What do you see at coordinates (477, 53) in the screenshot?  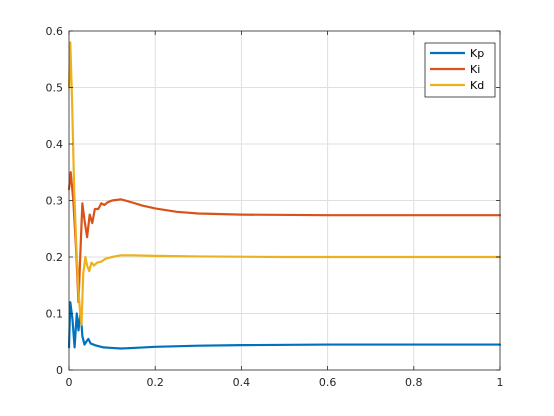 I see `legend-label-kp: Kp` at bounding box center [477, 53].